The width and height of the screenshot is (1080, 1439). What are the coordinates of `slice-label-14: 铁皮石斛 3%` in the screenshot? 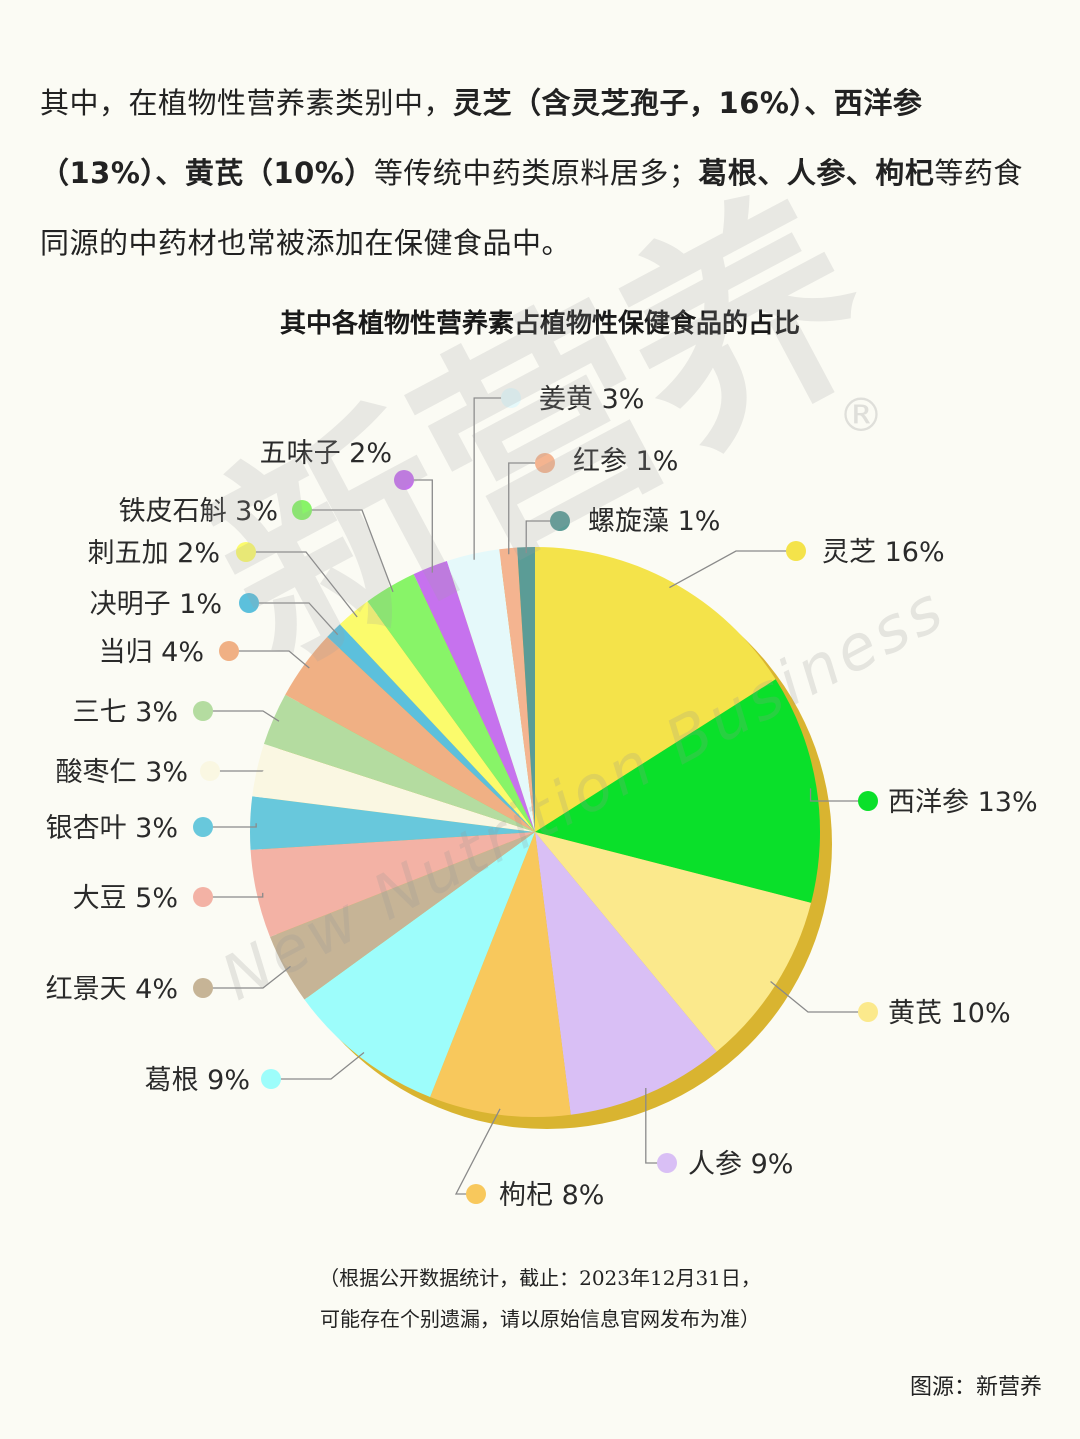 It's located at (198, 511).